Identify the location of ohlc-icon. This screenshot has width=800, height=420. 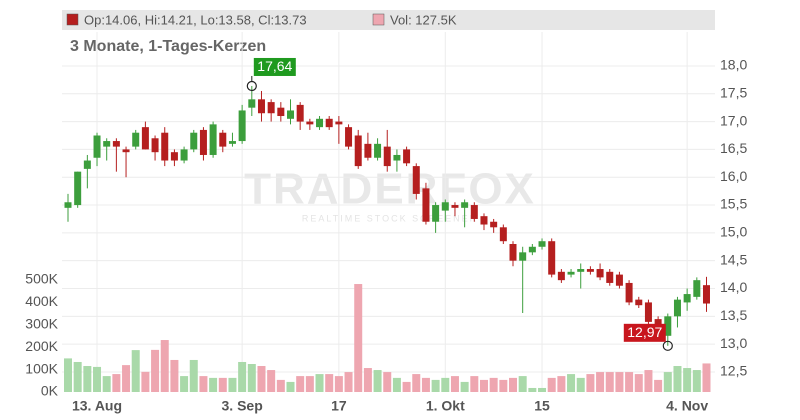
(72, 19).